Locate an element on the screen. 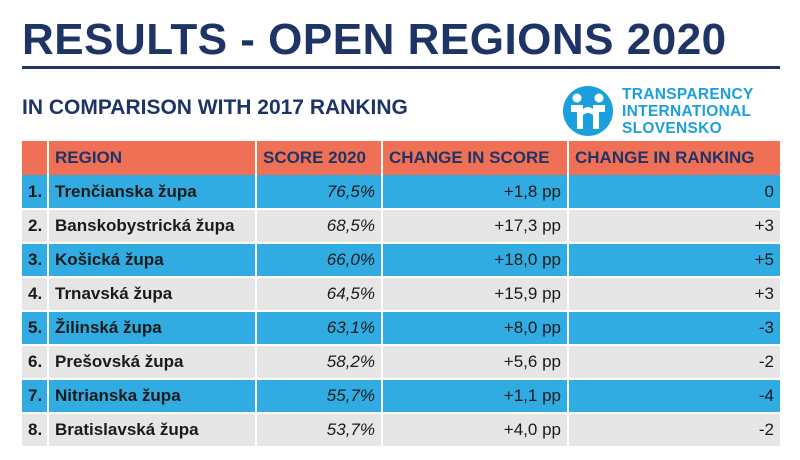 The height and width of the screenshot is (460, 800). table-row: 5. Žilinská župa 63,1% +8,0 pp -3 is located at coordinates (401, 328).